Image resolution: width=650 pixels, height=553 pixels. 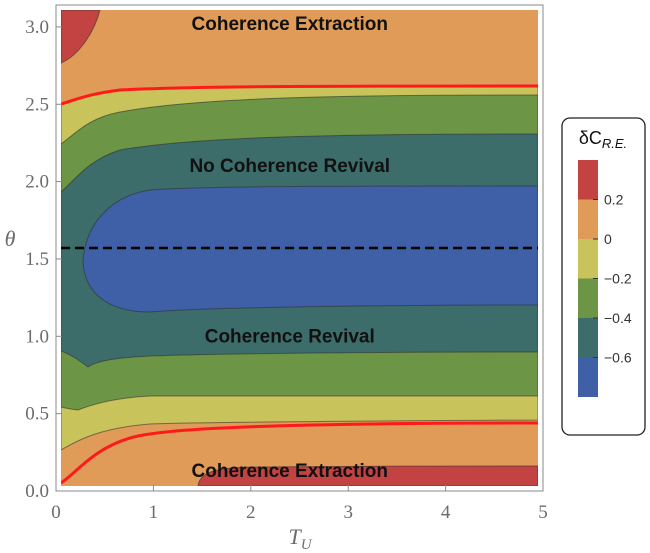 What do you see at coordinates (614, 200) in the screenshot?
I see `legend-tick-label: 0.2` at bounding box center [614, 200].